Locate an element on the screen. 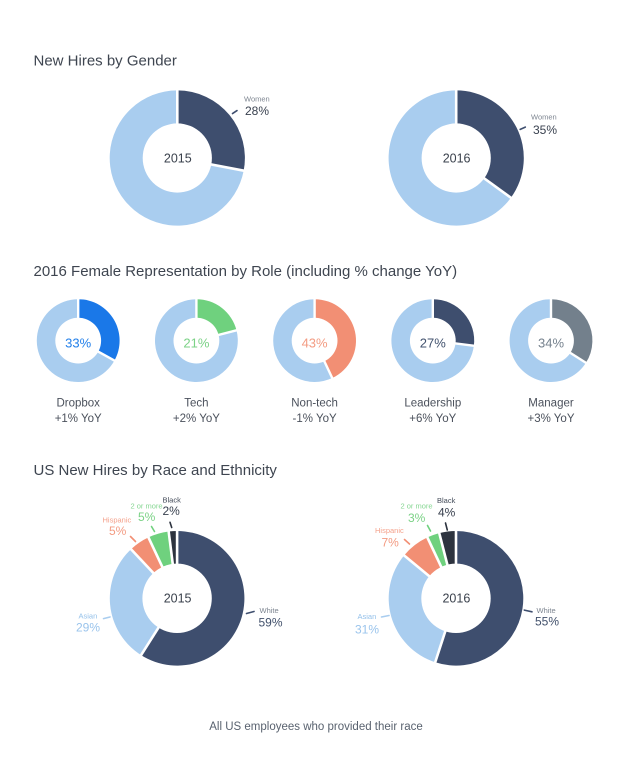 This screenshot has height=760, width=631. svg-text: 27% is located at coordinates (433, 342).